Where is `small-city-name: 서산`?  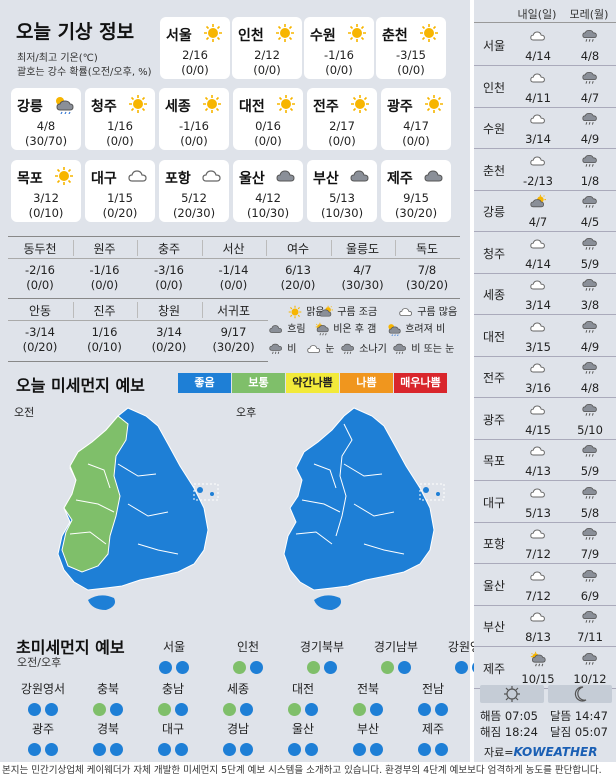
small-city-name: 서산 is located at coordinates (233, 249).